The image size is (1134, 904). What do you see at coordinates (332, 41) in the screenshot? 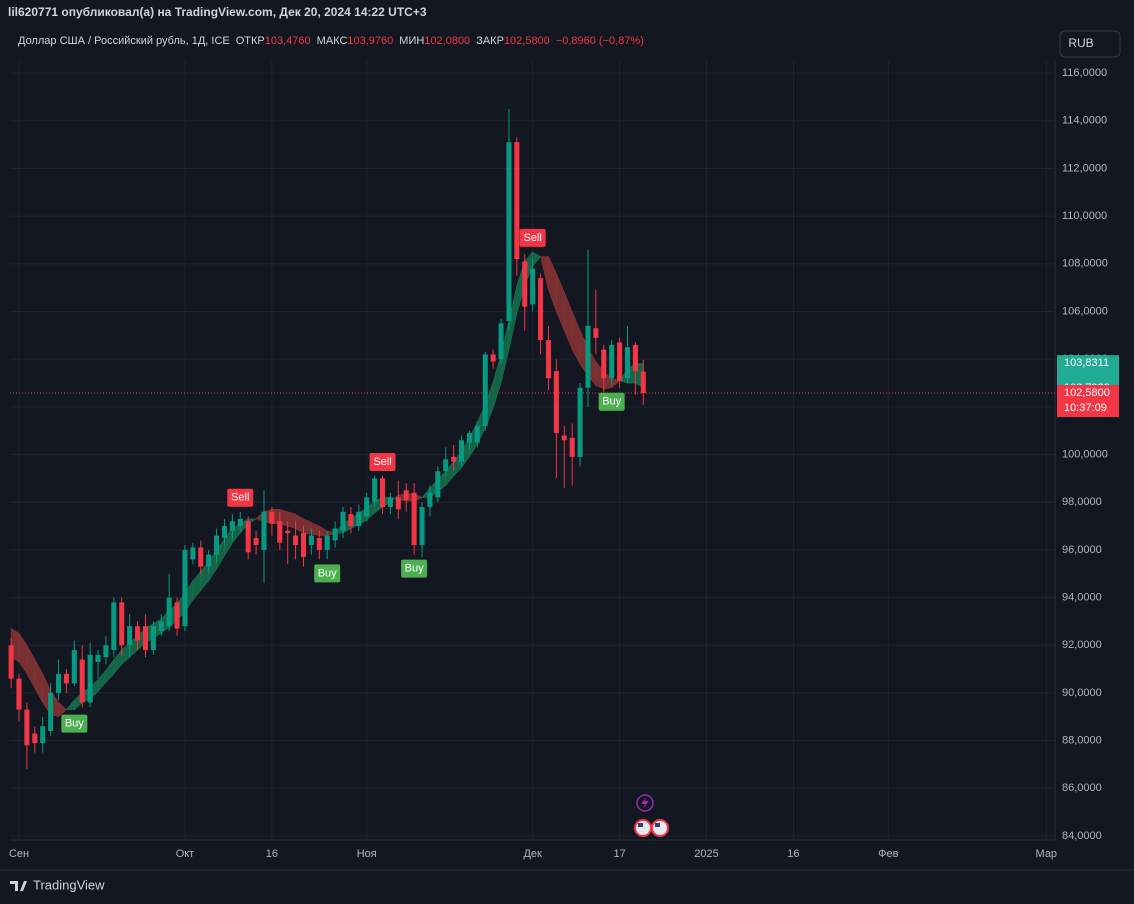
I see `high-label: МАКС` at bounding box center [332, 41].